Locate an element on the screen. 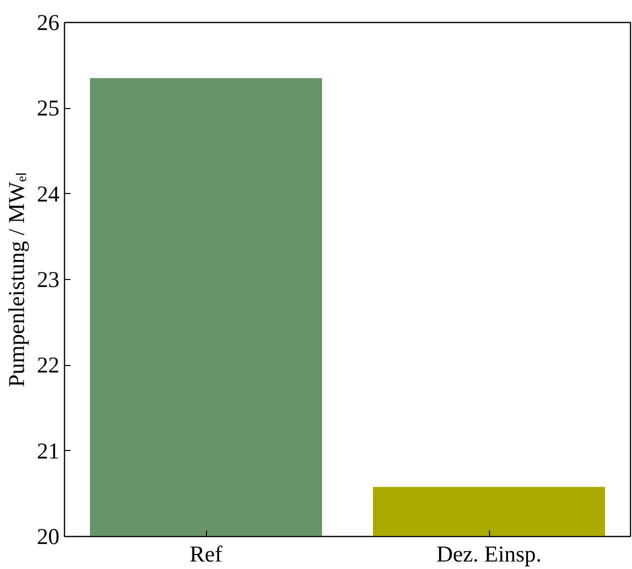  y-tick-label: 21 is located at coordinates (48, 451).